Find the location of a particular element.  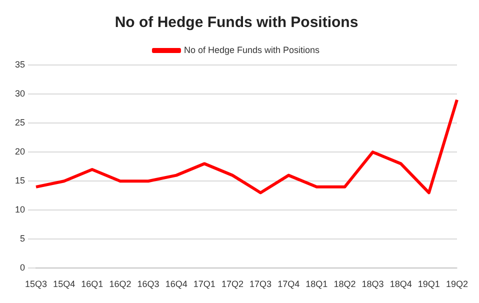

y-tick-label: 35 is located at coordinates (20, 64).